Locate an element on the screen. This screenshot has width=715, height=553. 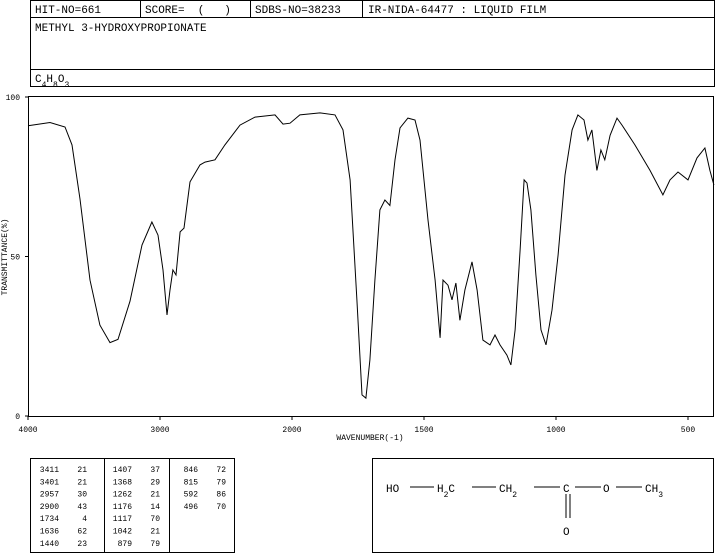
structure-box is located at coordinates (543, 505).